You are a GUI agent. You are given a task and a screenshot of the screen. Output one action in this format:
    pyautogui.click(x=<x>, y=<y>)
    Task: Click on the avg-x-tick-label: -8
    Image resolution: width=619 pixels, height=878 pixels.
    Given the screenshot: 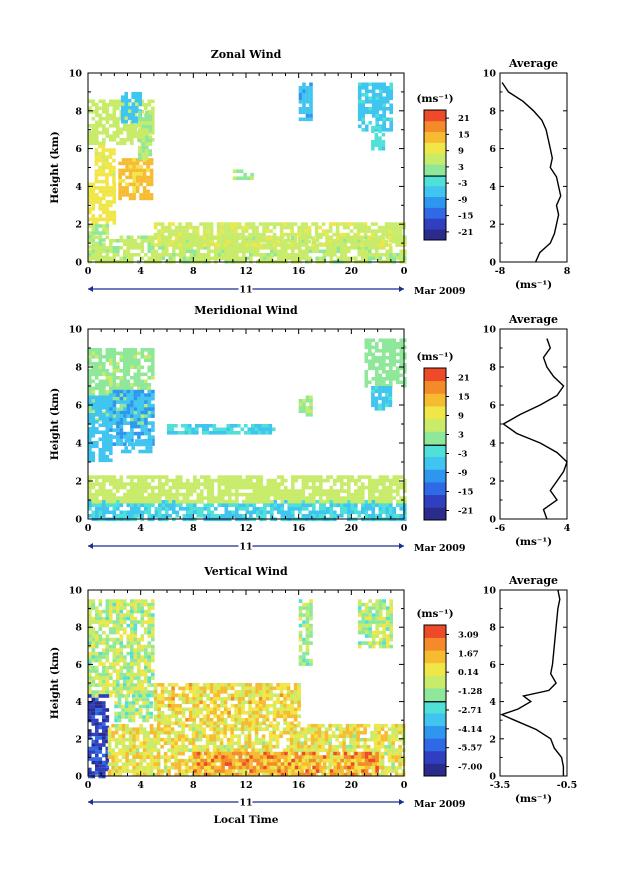 What is the action you would take?
    pyautogui.click(x=500, y=271)
    